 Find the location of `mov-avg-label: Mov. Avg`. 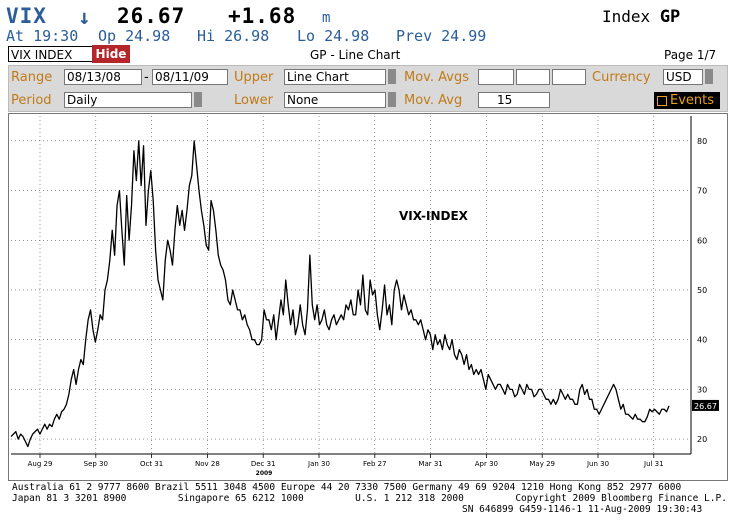

mov-avg-label: Mov. Avg is located at coordinates (433, 100).